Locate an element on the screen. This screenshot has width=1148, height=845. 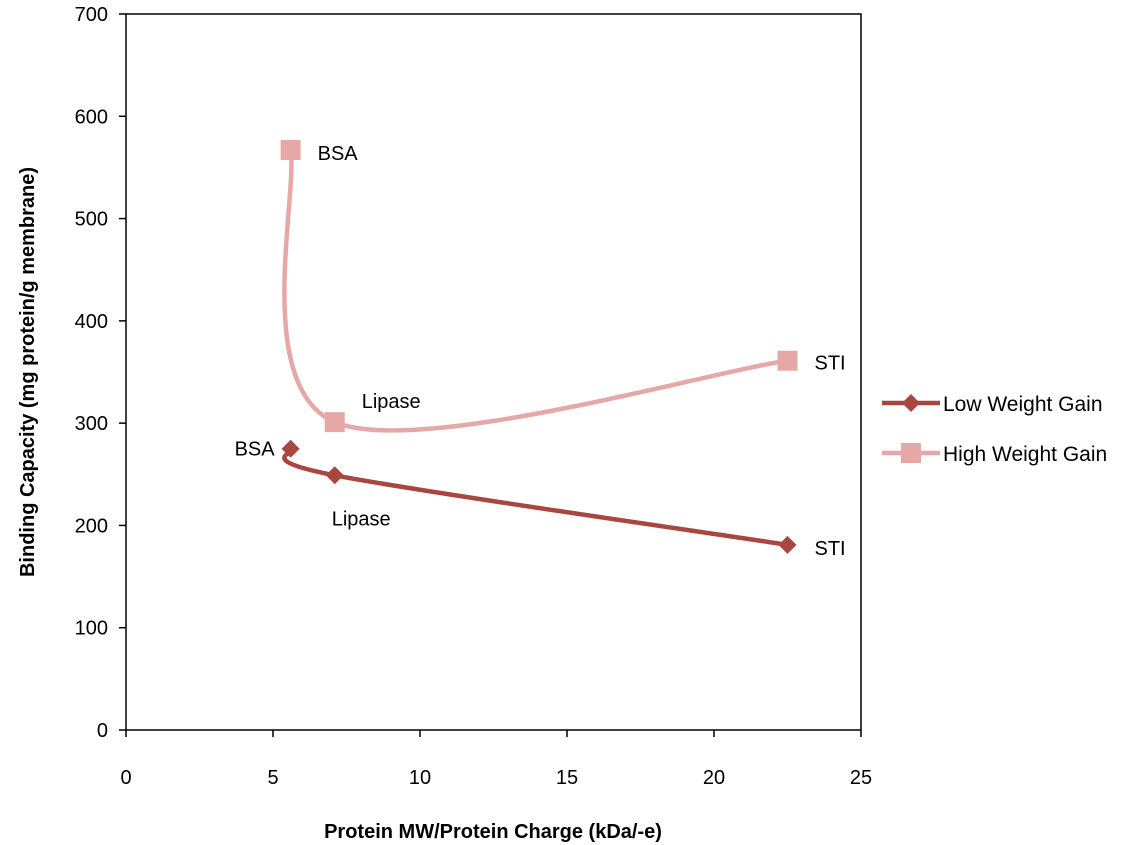
series-line is located at coordinates (535, 497).